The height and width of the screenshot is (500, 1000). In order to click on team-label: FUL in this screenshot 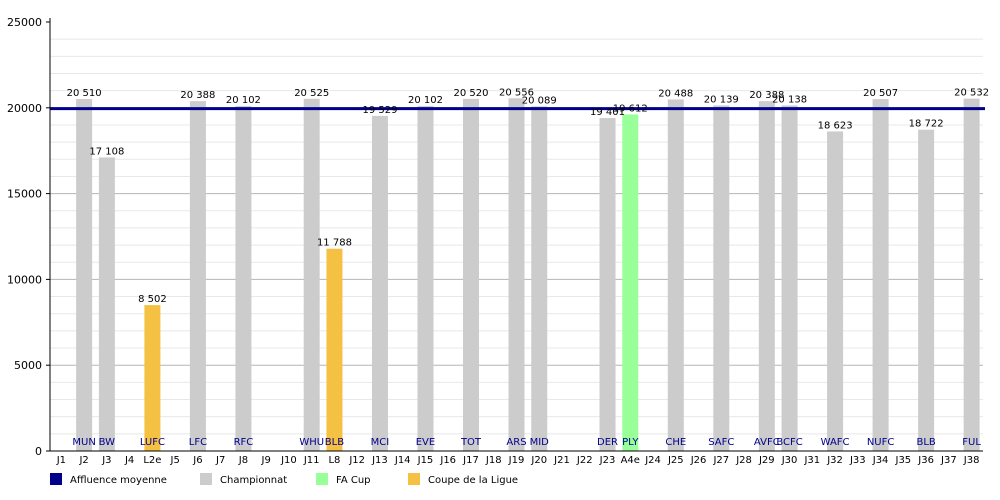, I will do `click(971, 442)`.